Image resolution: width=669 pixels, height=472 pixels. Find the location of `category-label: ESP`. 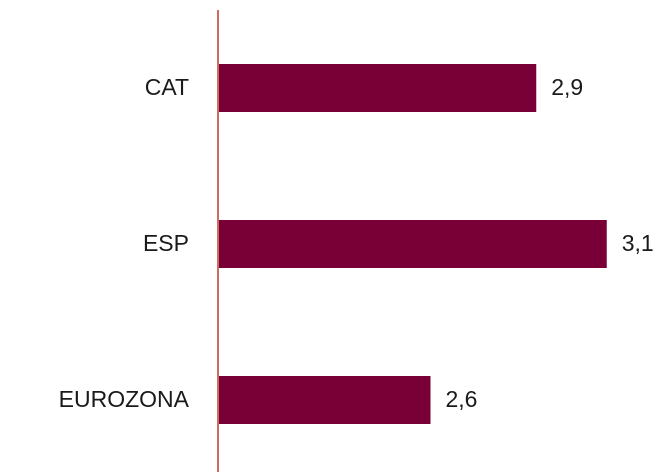

category-label: ESP is located at coordinates (166, 243).